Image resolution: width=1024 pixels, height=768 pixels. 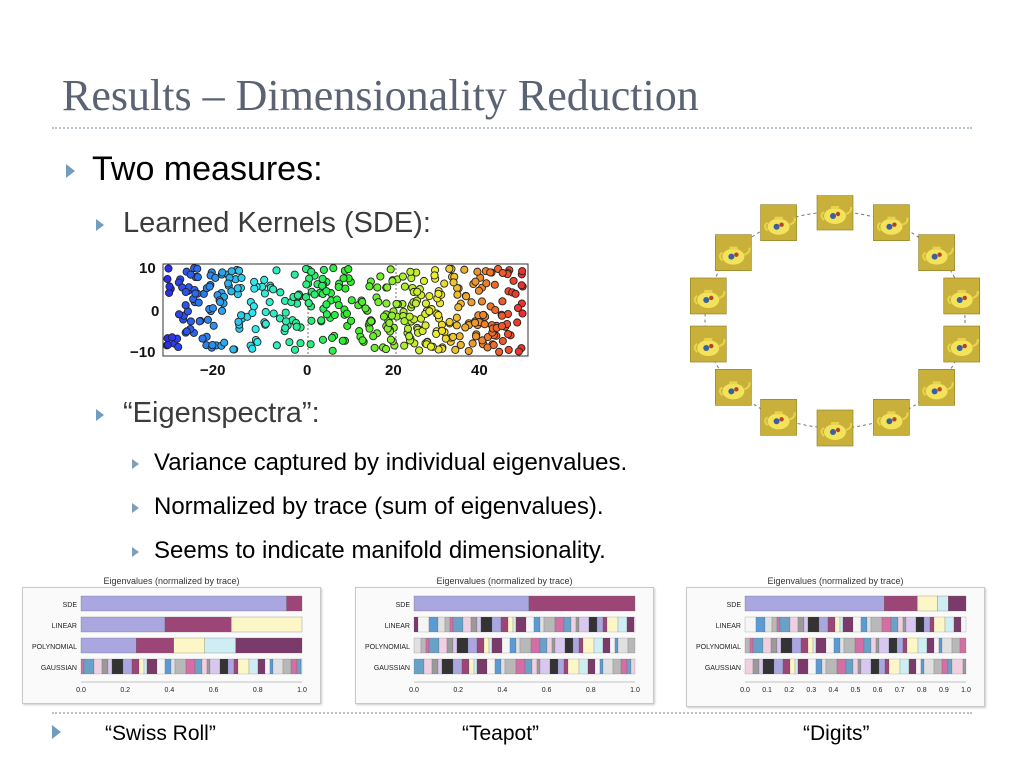 What do you see at coordinates (835, 321) in the screenshot?
I see `teapot-ring-figure` at bounding box center [835, 321].